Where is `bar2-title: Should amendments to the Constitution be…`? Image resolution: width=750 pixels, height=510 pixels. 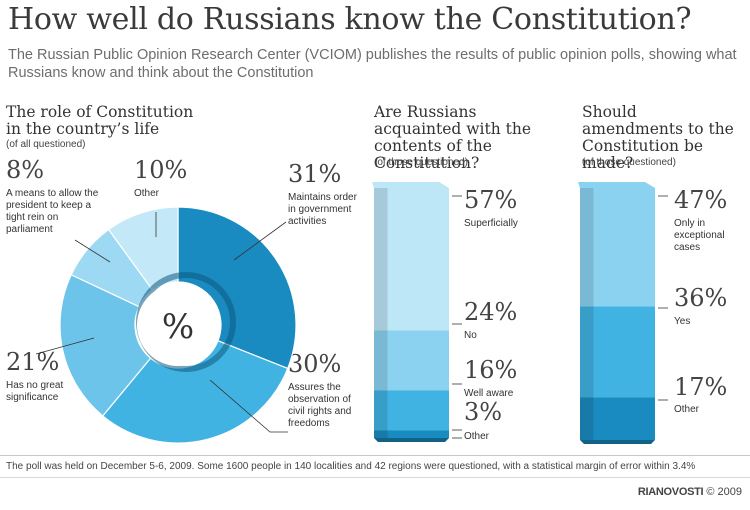 bar2-title: Should amendments to the Constitution be… is located at coordinates (658, 137).